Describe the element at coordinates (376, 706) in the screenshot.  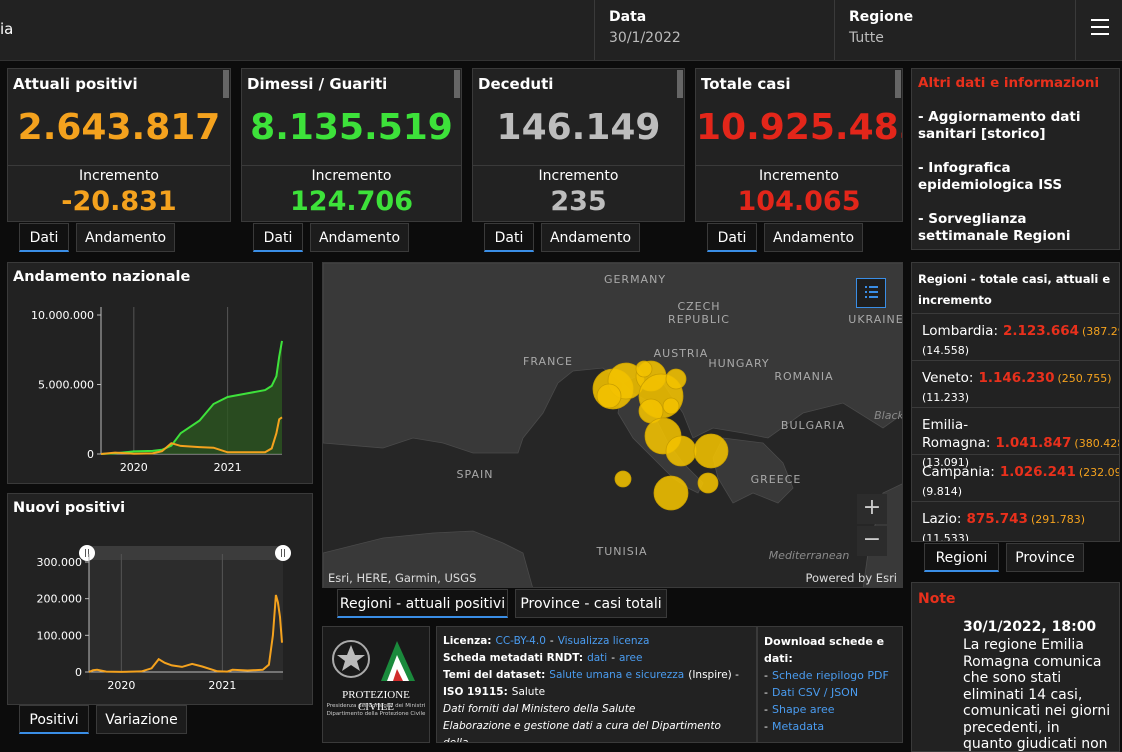
I see `logo-subtitle: Presidenza del Consiglio dei Ministri` at that location.